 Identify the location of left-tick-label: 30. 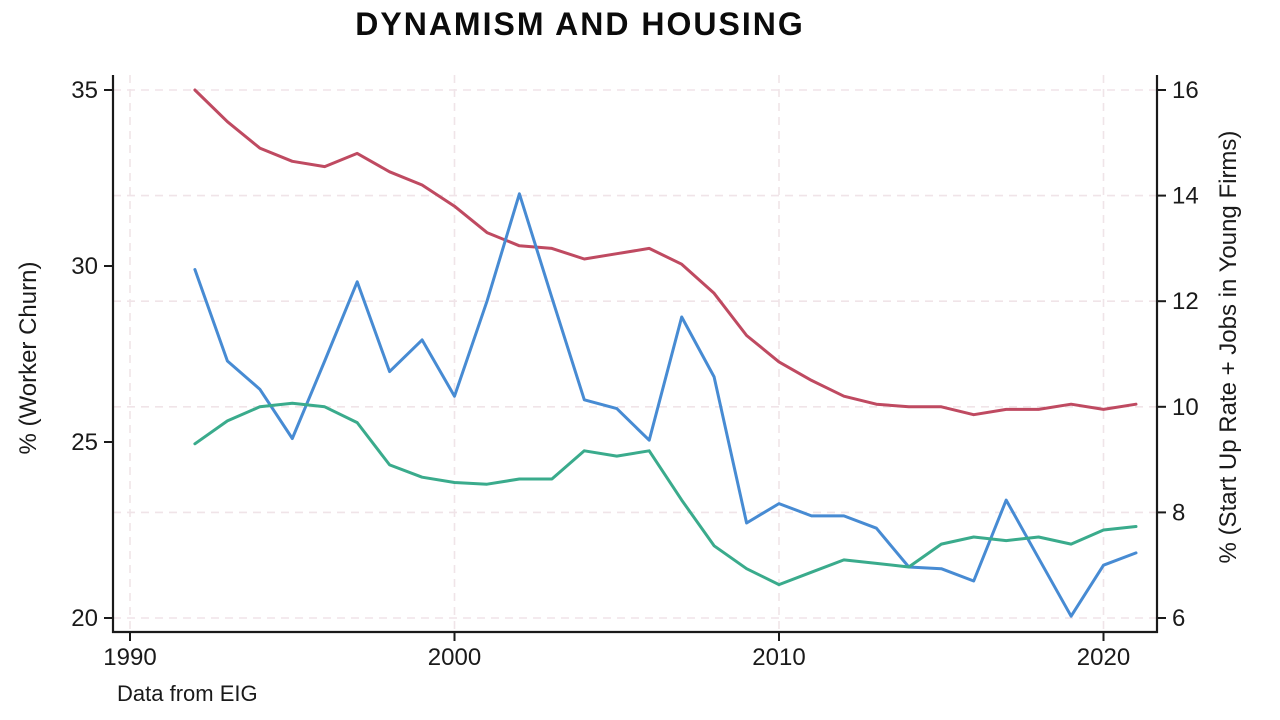
(84, 266).